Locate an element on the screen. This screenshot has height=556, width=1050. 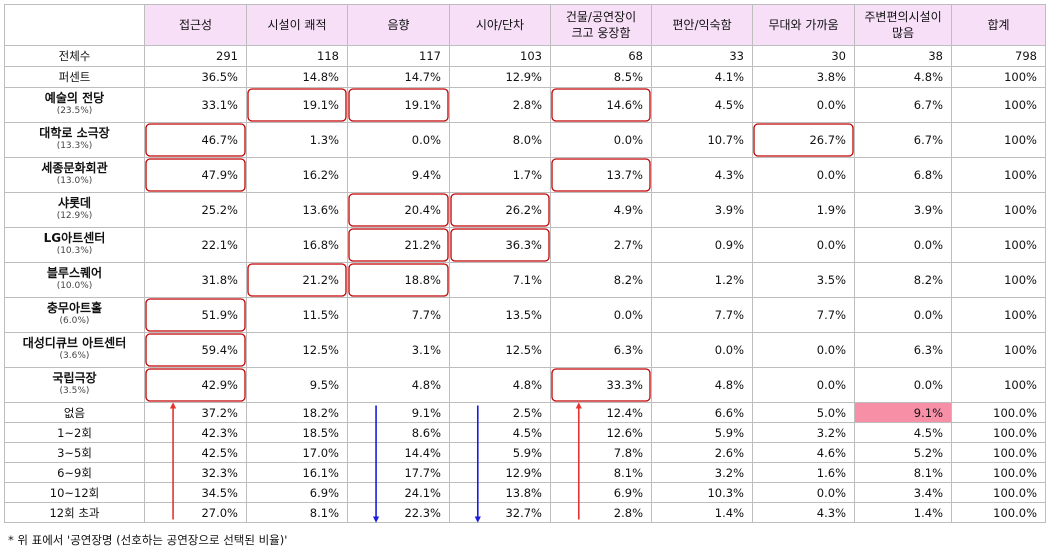
table-cell: 16.1% is located at coordinates (297, 472).